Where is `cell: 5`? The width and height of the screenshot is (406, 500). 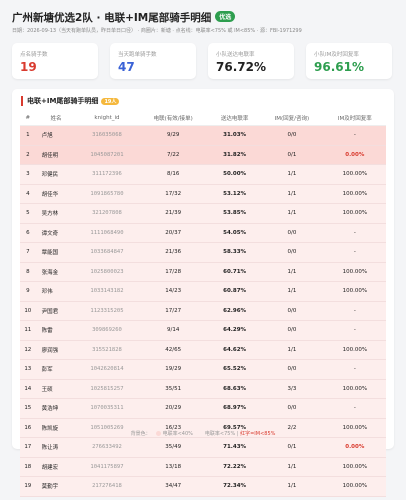 cell: 5 is located at coordinates (28, 213).